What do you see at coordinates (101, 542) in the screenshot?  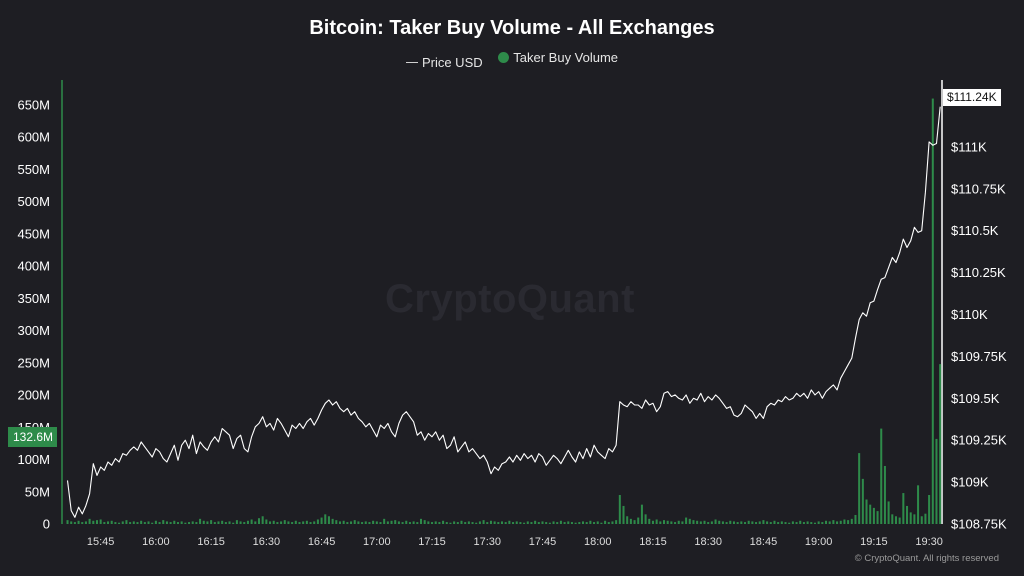 I see `x-tick-label: 15:45` at bounding box center [101, 542].